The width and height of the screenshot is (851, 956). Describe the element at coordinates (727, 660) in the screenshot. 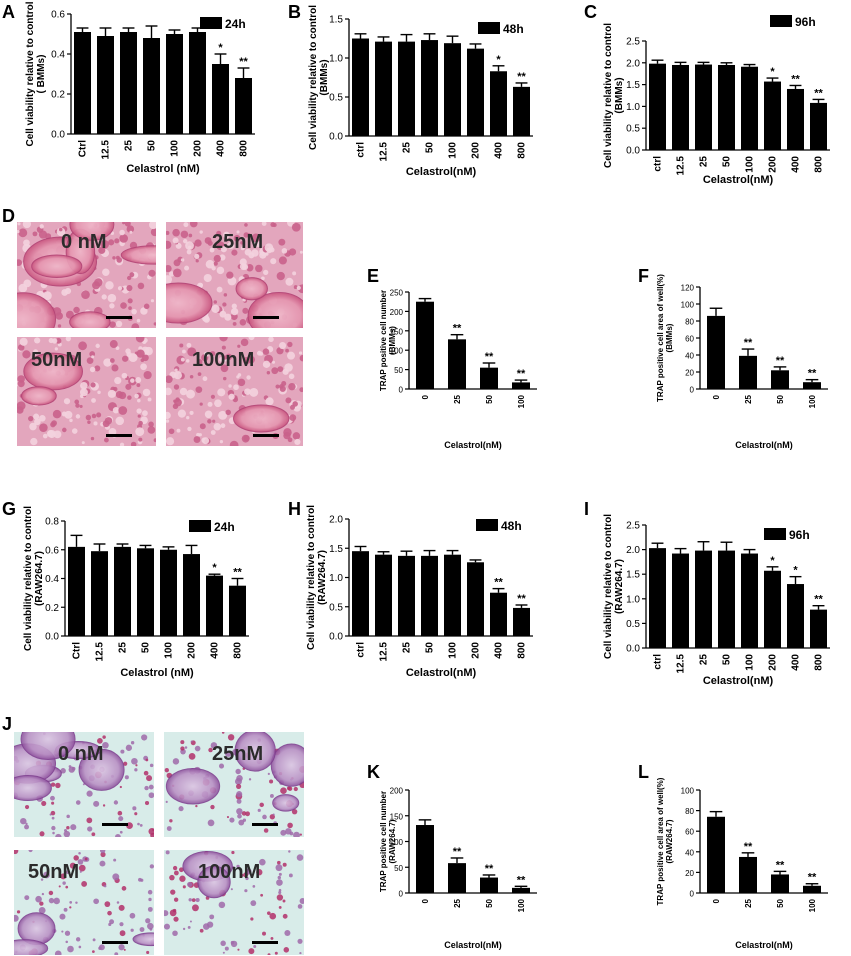

I see `category-label: 50` at that location.